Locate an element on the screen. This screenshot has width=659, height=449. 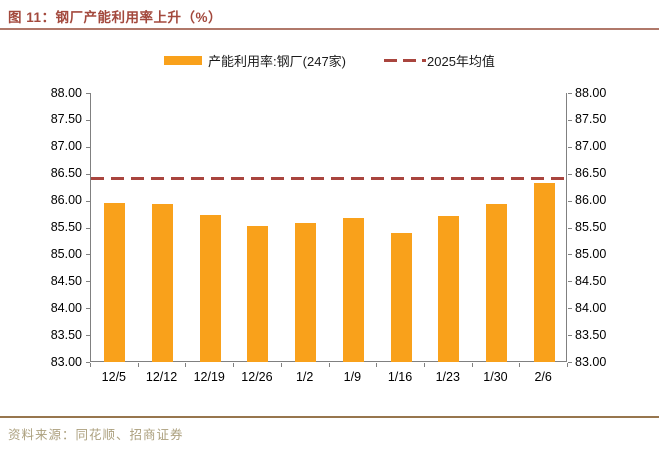
x-axis-label: 1/9 is located at coordinates (352, 377).